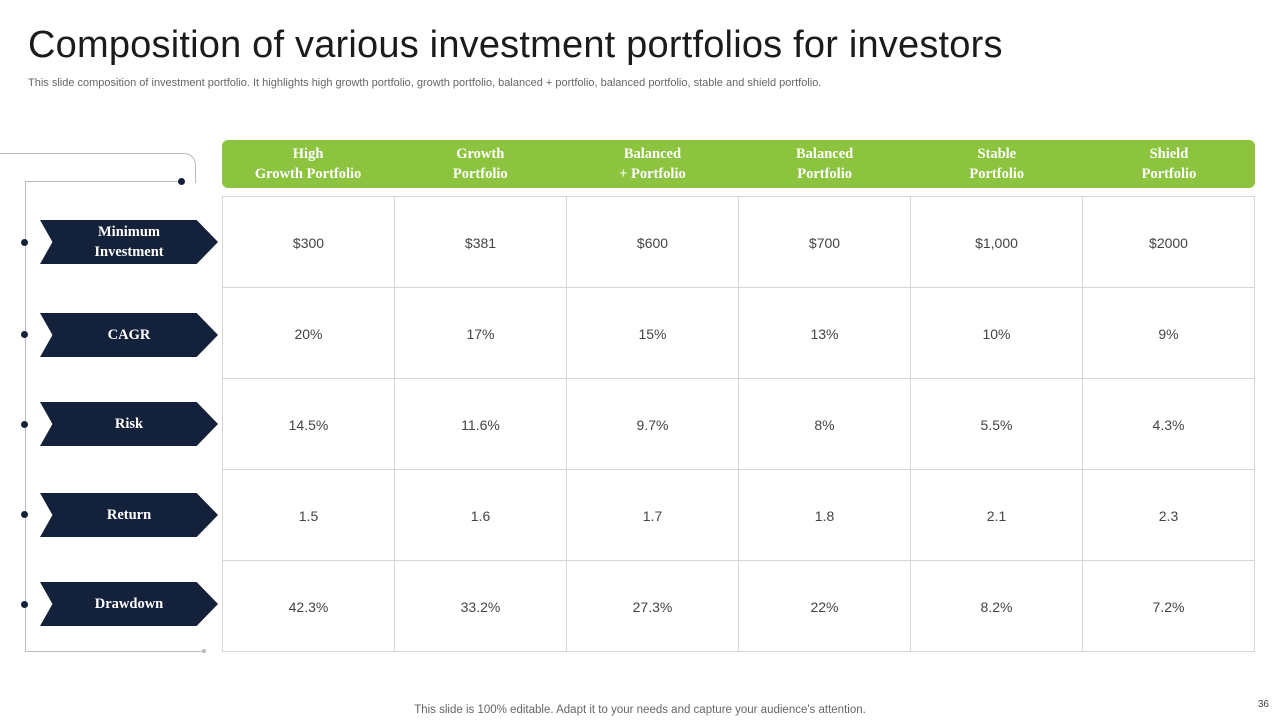  Describe the element at coordinates (653, 424) in the screenshot. I see `table-cell: 9.7%` at that location.